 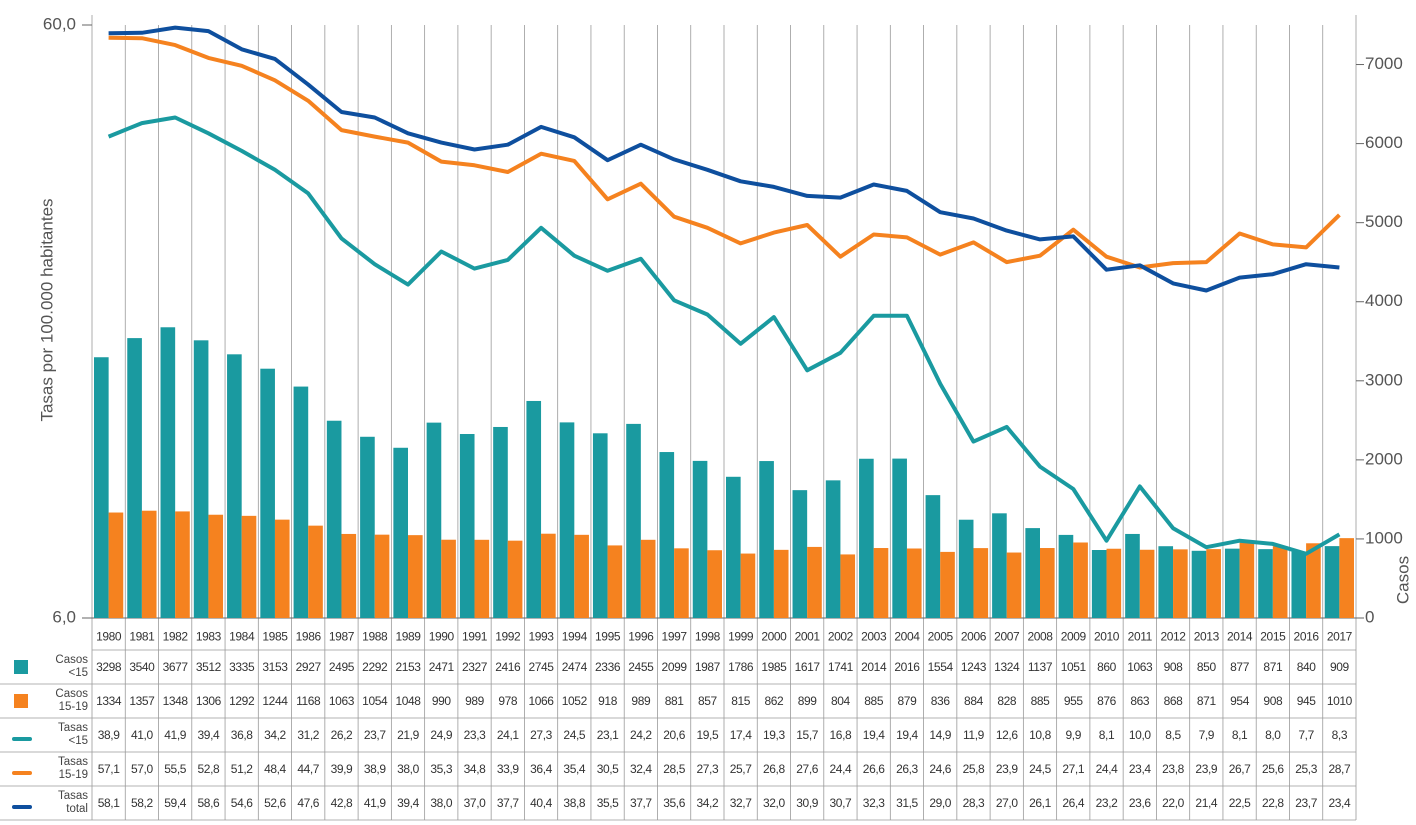 What do you see at coordinates (907, 637) in the screenshot?
I see `x-tick-label: 2004` at bounding box center [907, 637].